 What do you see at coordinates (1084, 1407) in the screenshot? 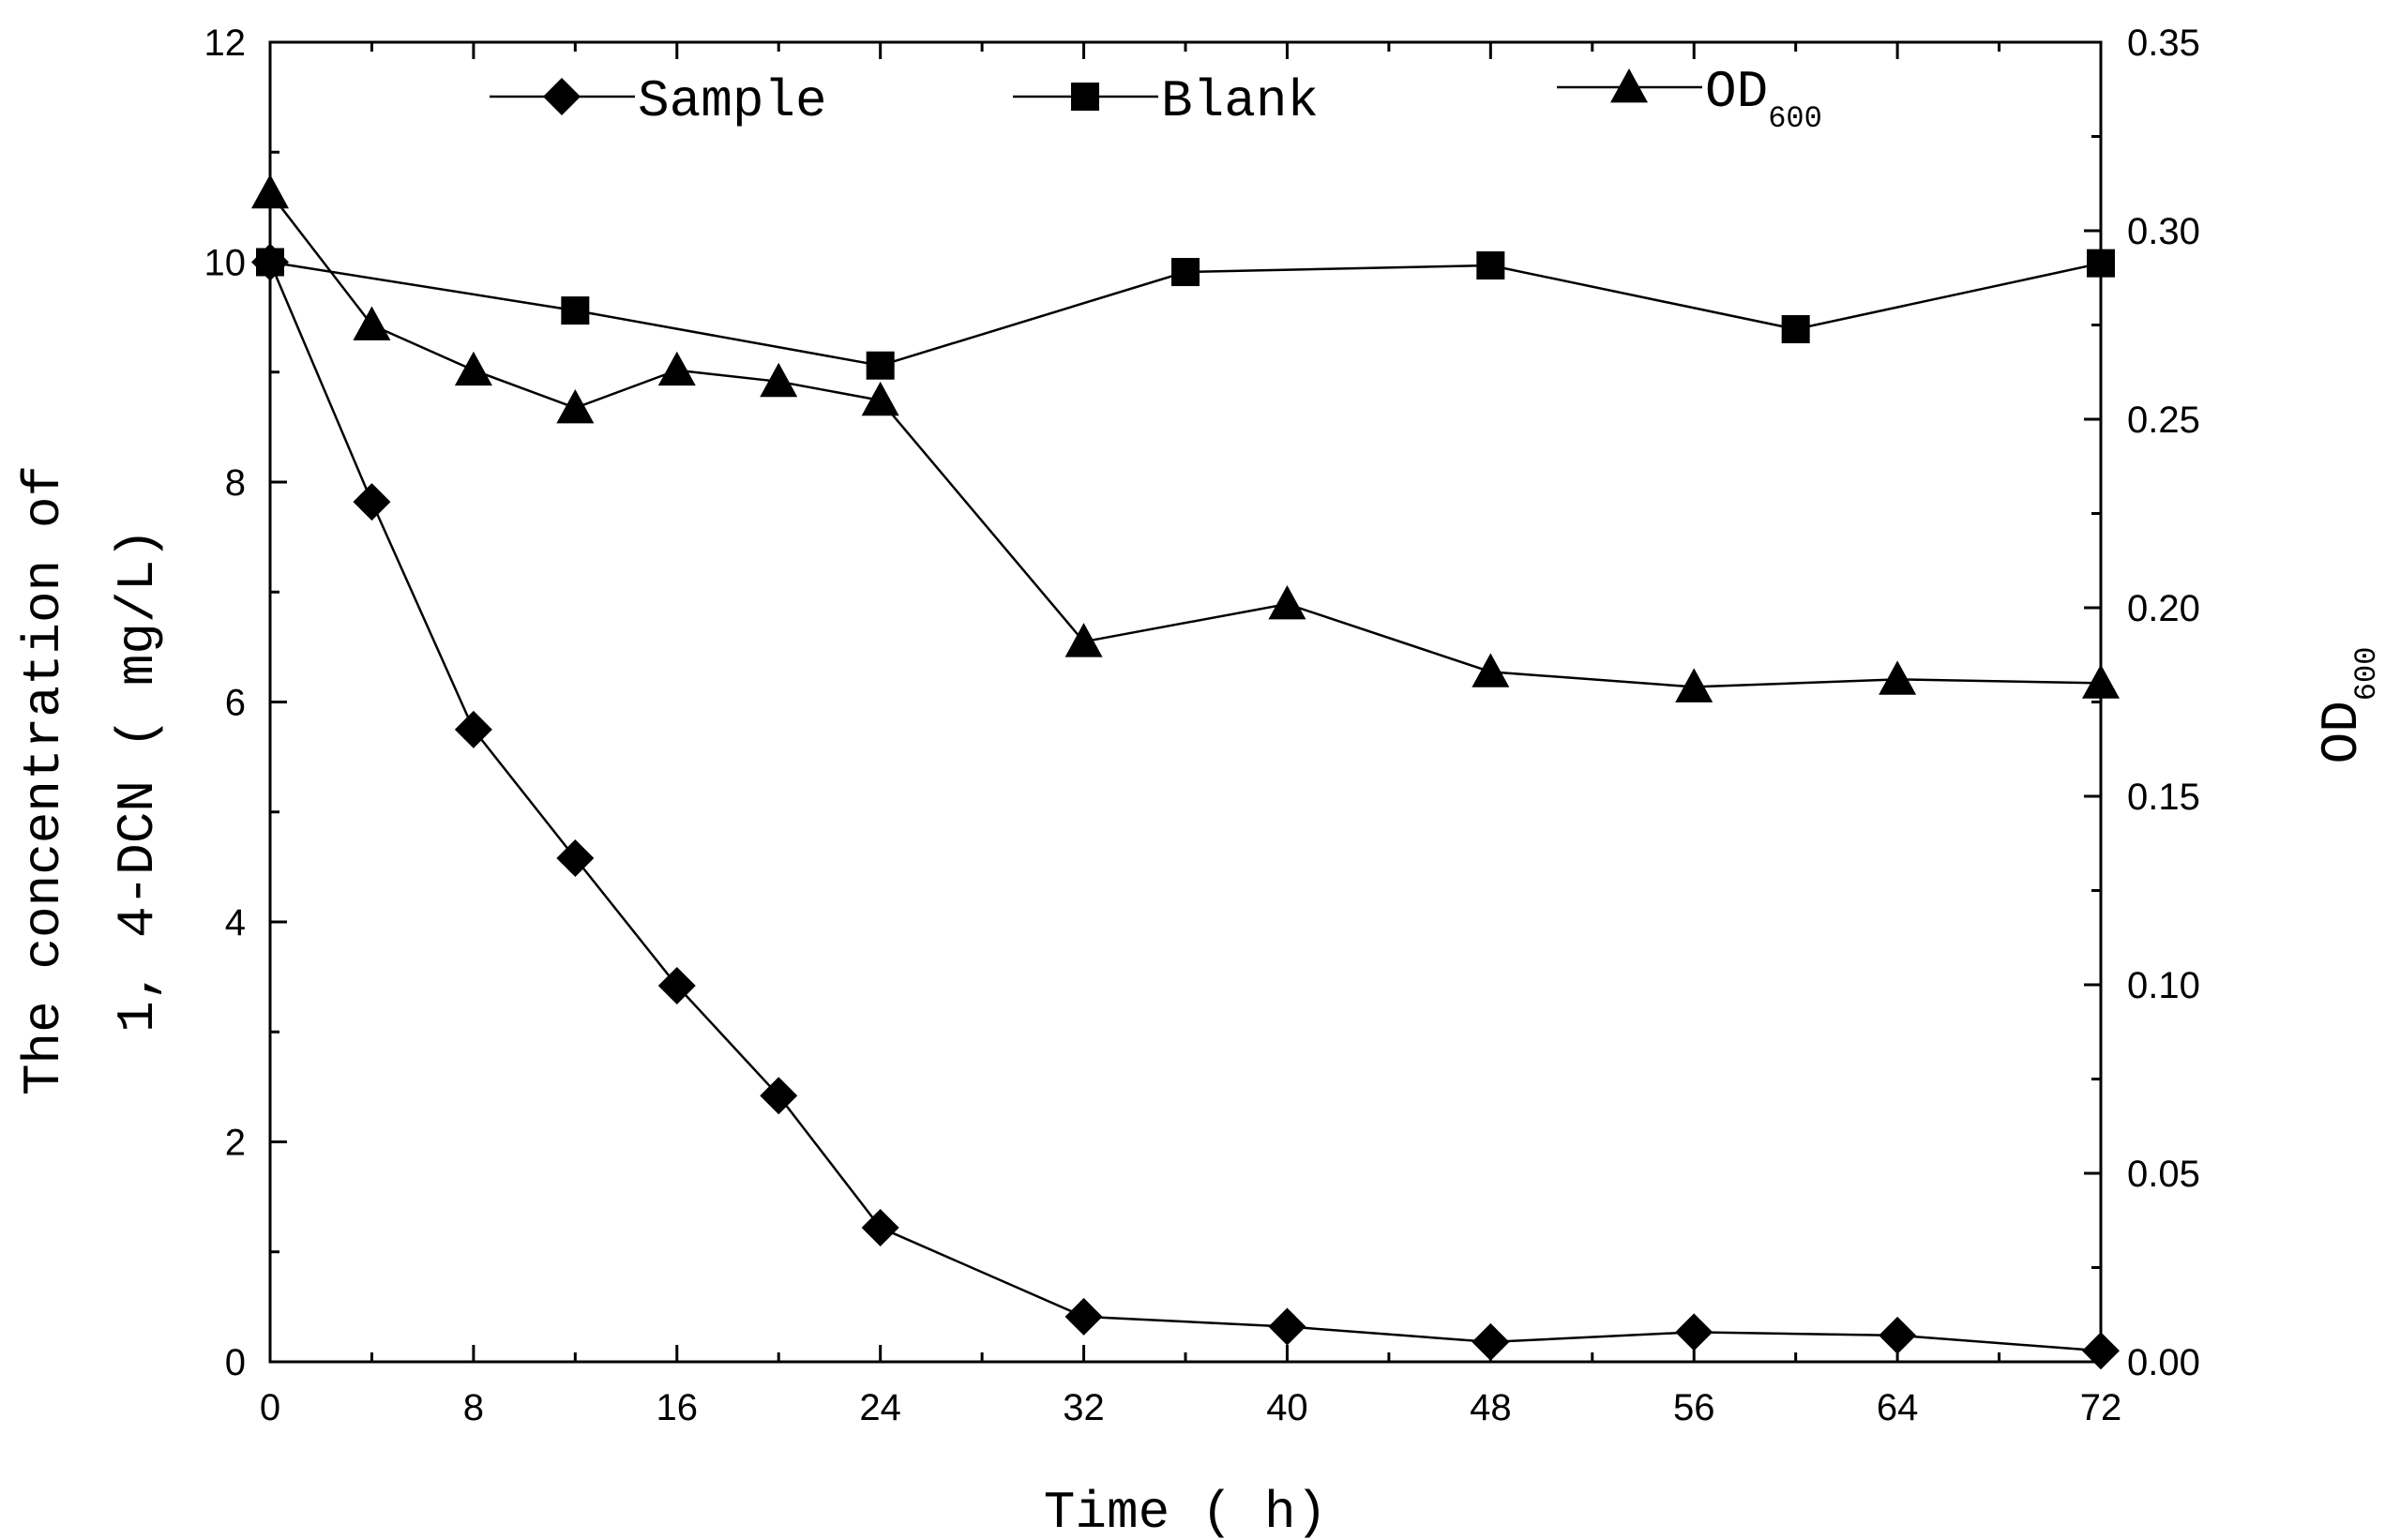
I see `x-tick-label: 32` at bounding box center [1084, 1407].